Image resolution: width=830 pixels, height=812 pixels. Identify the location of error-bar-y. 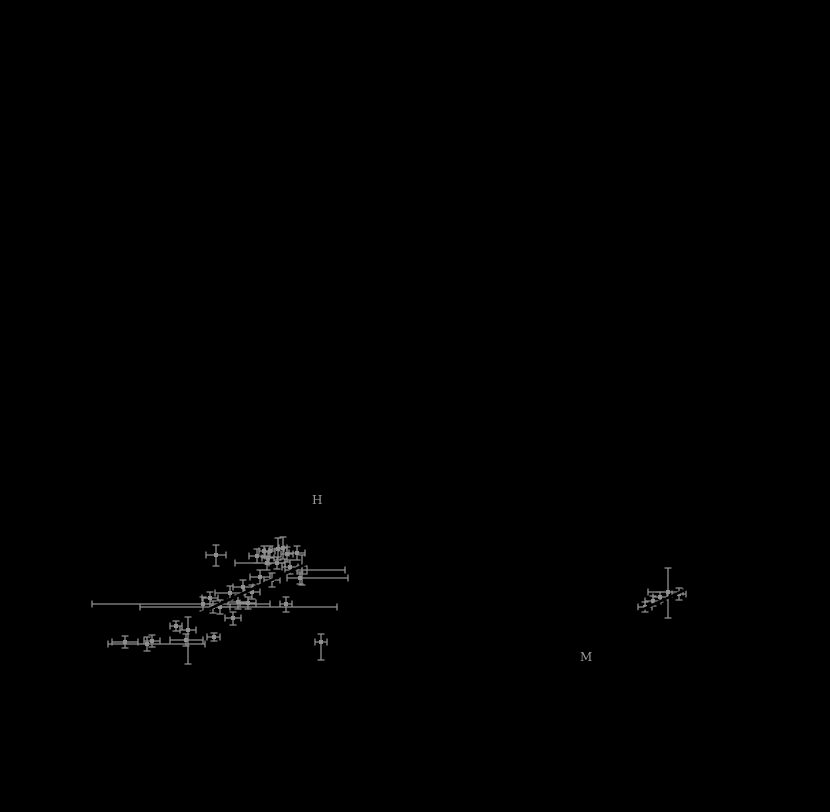
(321, 647).